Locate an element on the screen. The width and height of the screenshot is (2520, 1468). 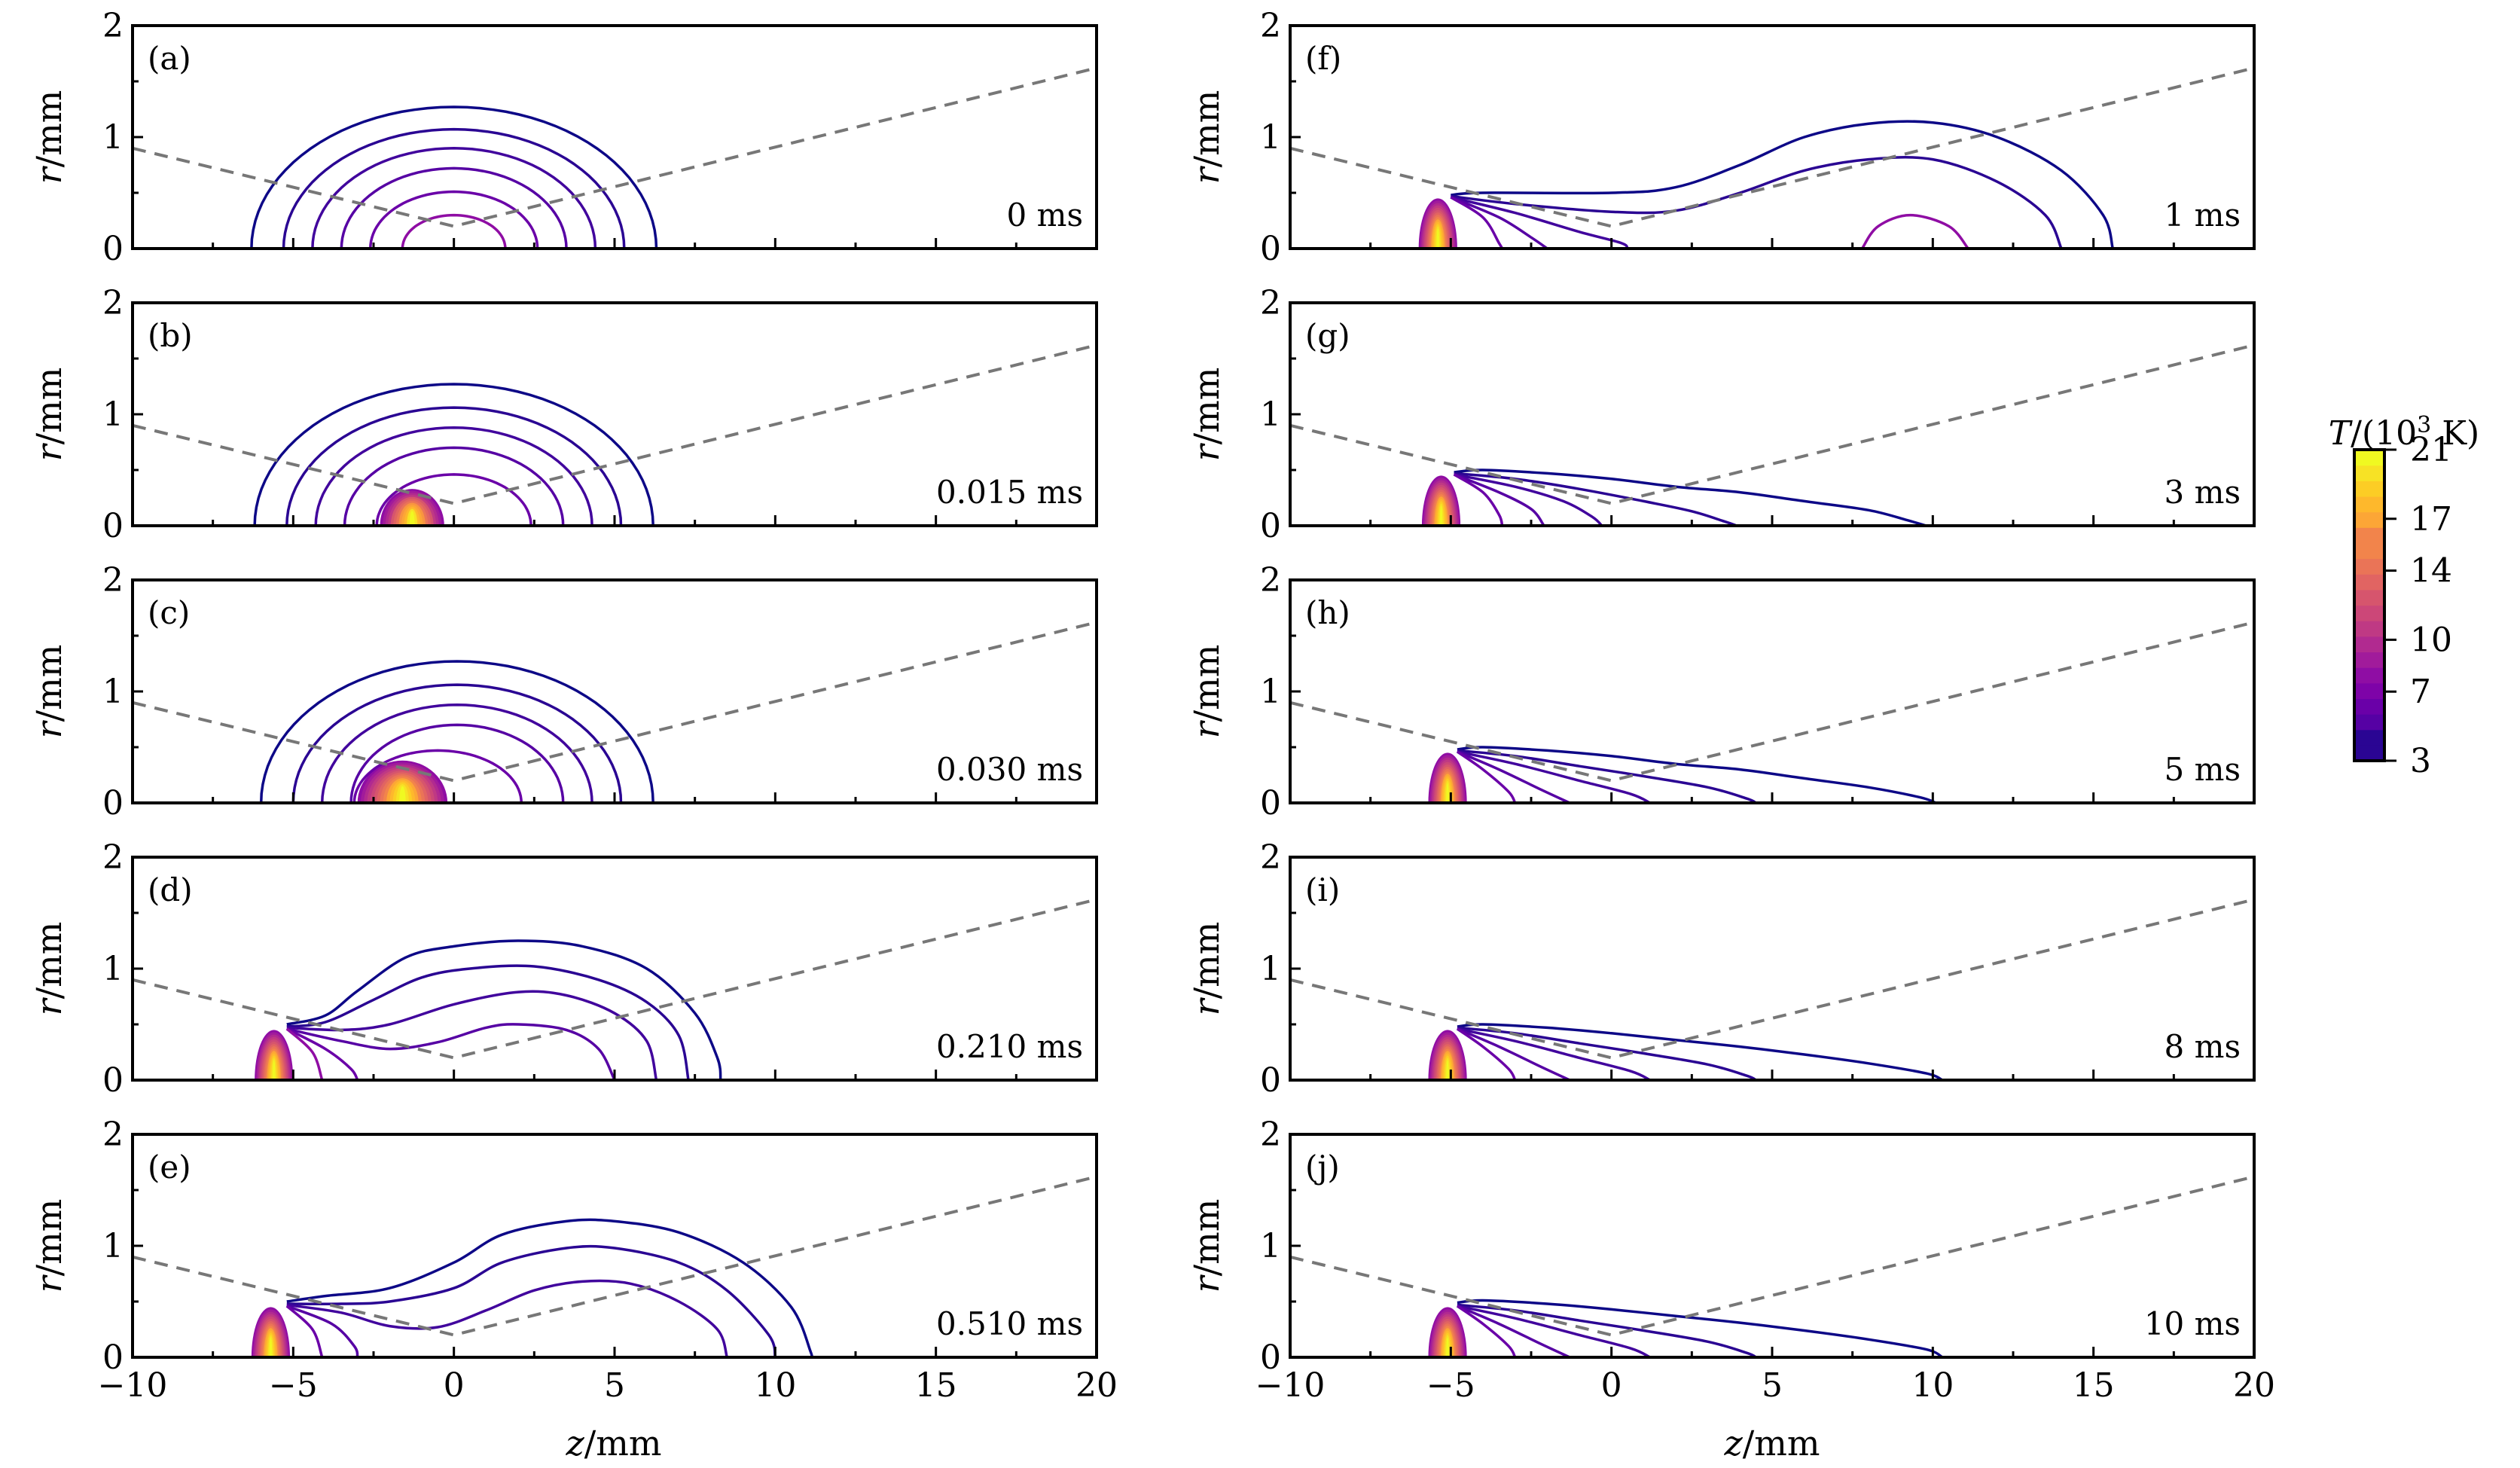
panel-tag: (b) is located at coordinates (170, 335).